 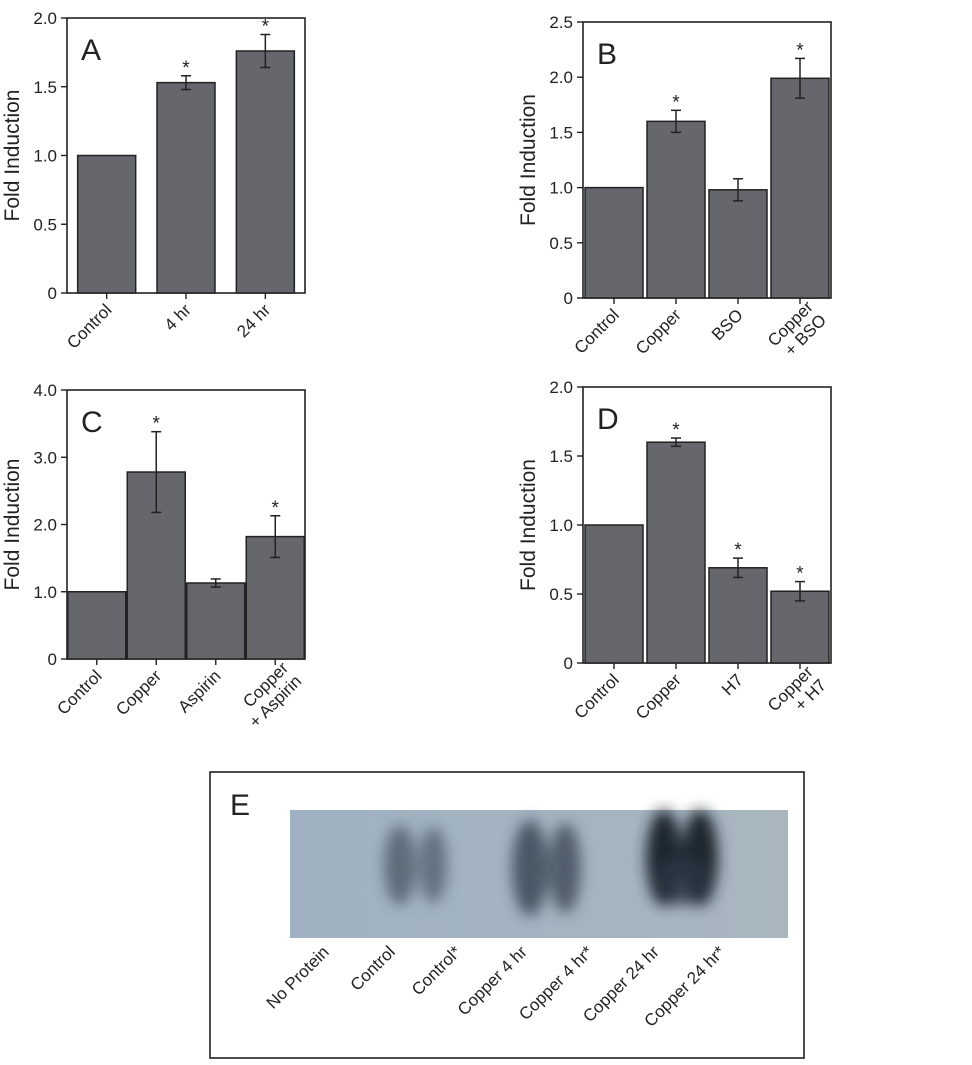 I want to click on x-tick-label: 24 hr, so click(x=253, y=320).